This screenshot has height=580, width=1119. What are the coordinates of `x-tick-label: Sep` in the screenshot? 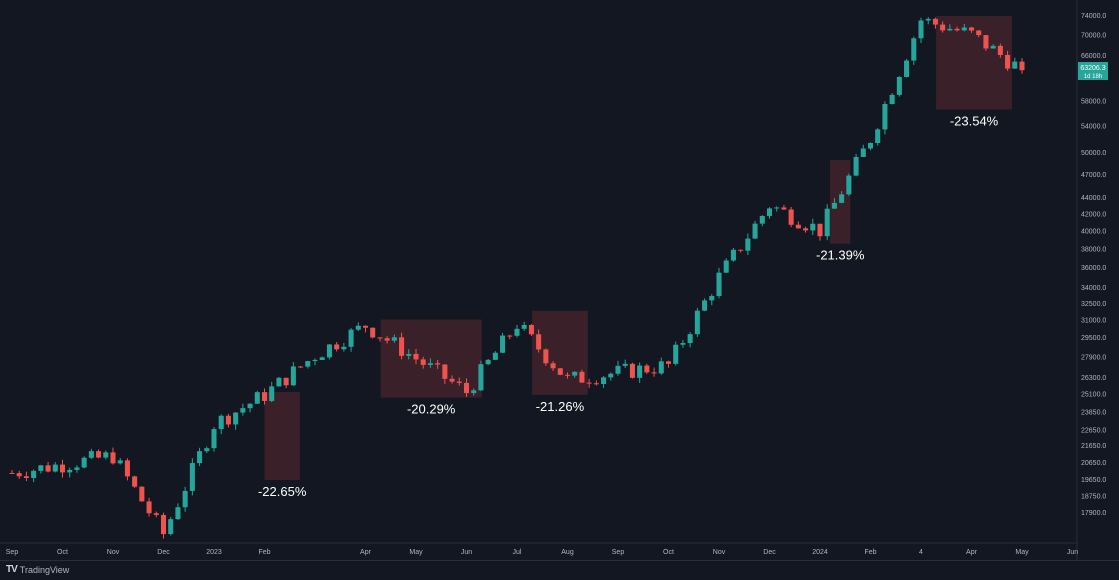 It's located at (12, 552).